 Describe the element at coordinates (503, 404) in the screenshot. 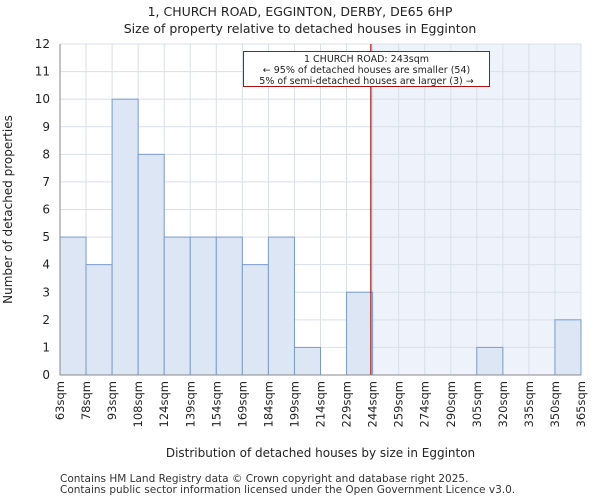

I see `x-tick-label: 320sqm` at that location.